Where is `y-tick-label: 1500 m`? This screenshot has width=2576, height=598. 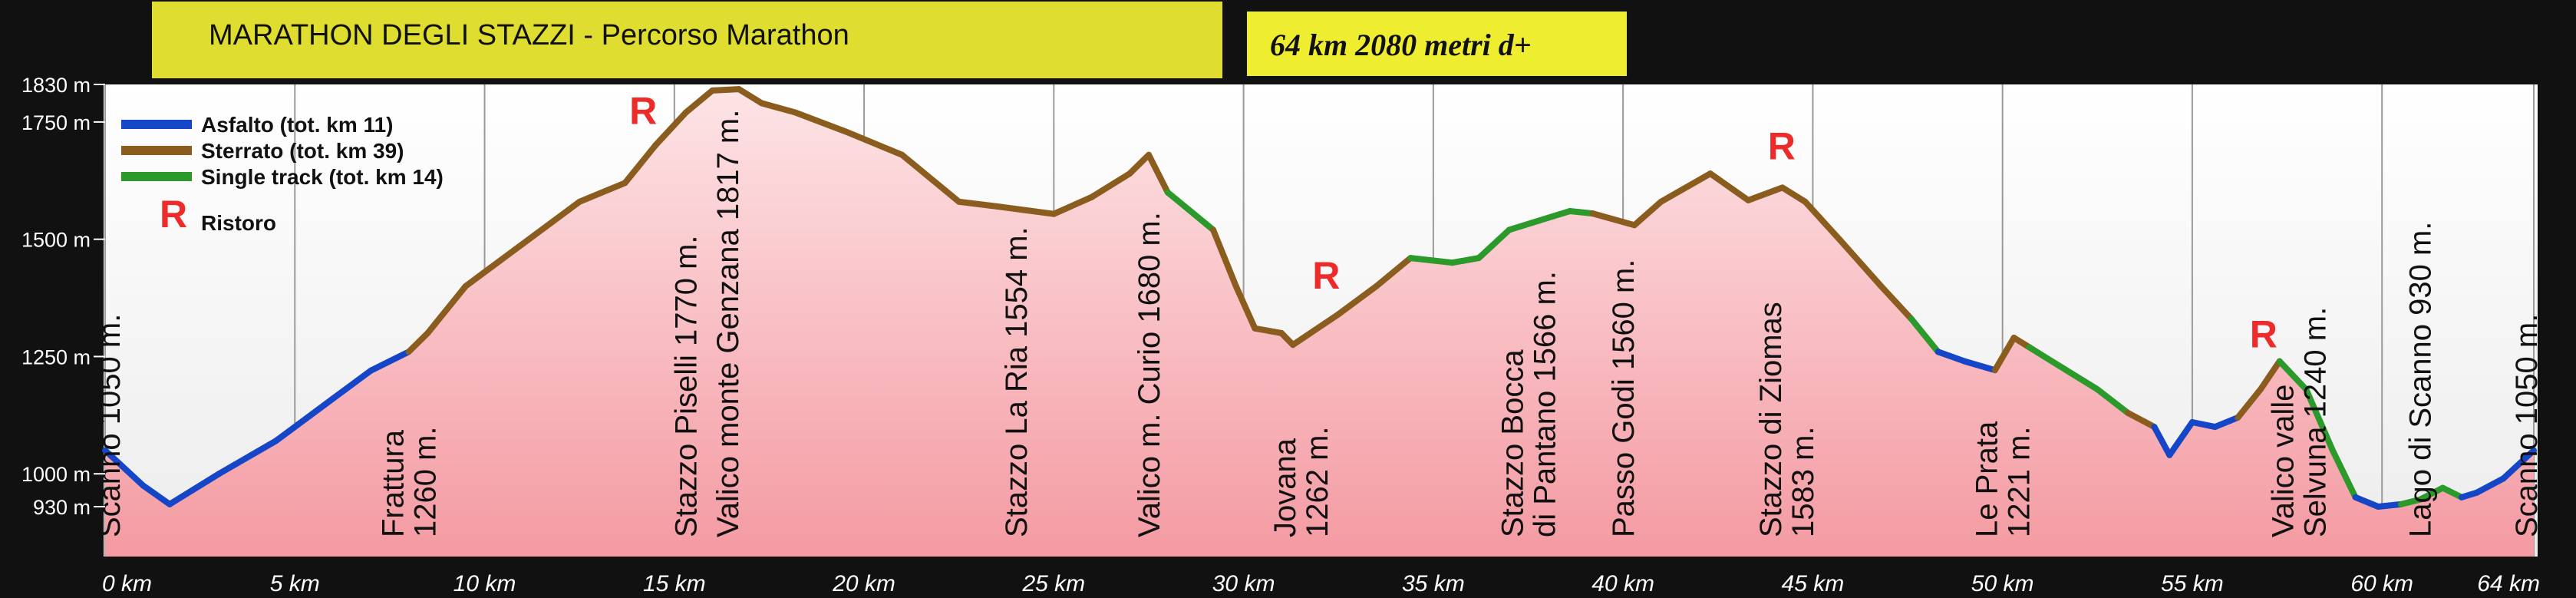
y-tick-label: 1500 m is located at coordinates (56, 240).